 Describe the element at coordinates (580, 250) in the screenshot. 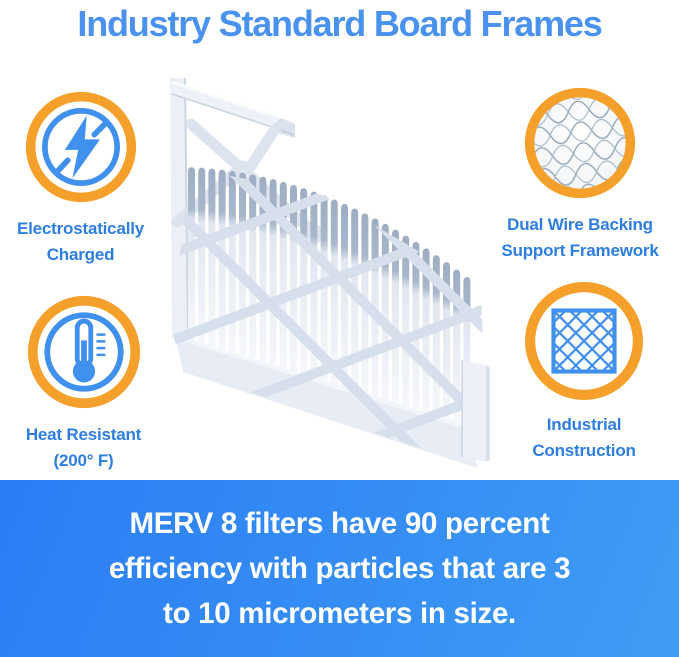

I see `feature-label-line: Support Framework` at that location.